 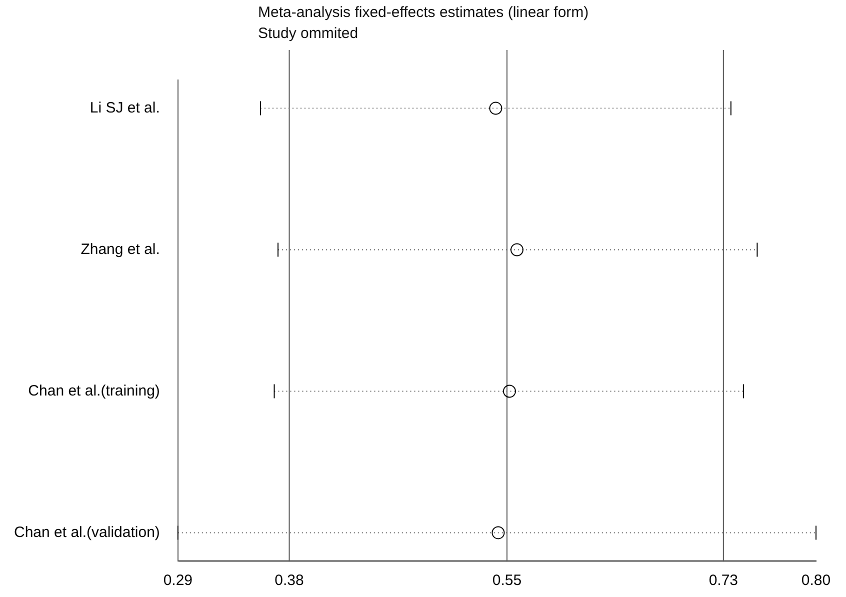 I want to click on y-tick-label: Chan et al.(training), so click(x=94, y=391).